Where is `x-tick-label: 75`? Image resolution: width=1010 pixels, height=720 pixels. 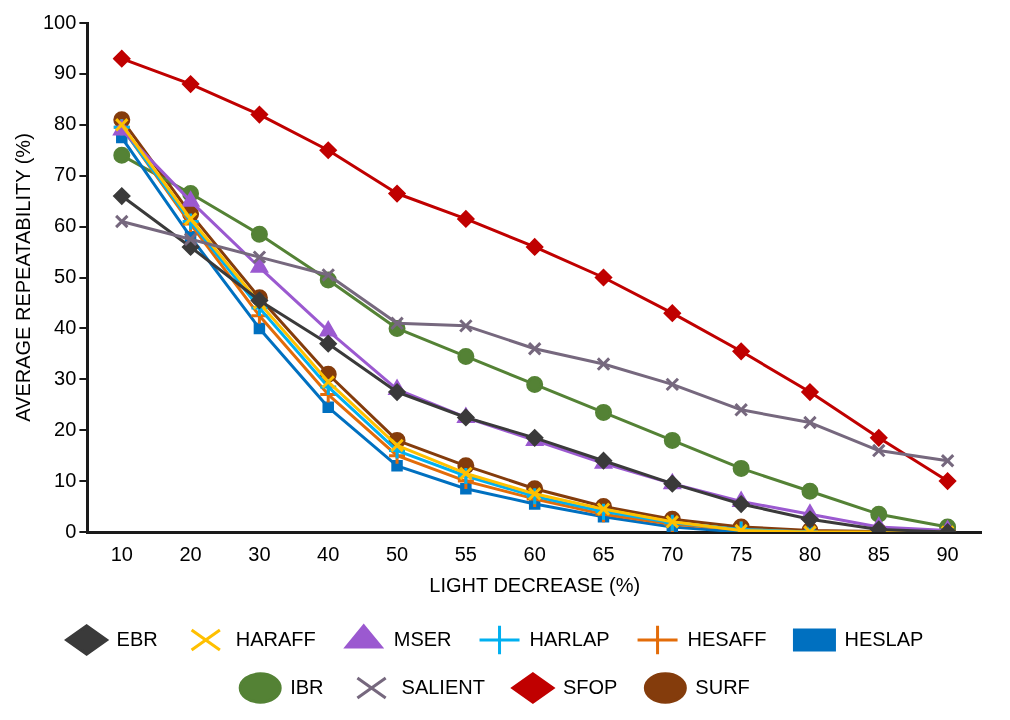
x-tick-label: 75 is located at coordinates (741, 553).